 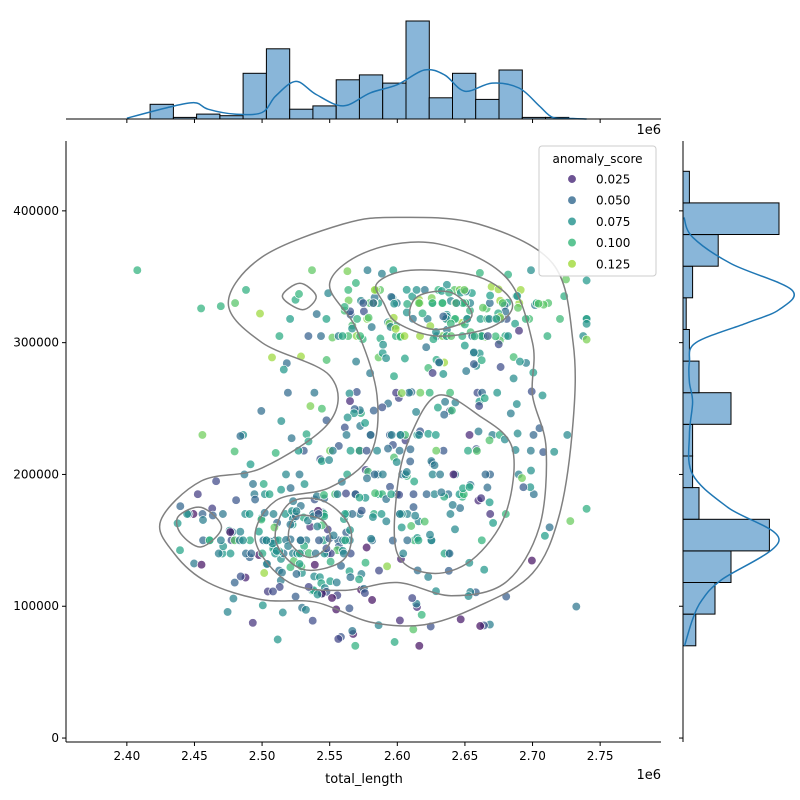 I want to click on legend-label: 0.125, so click(x=613, y=264).